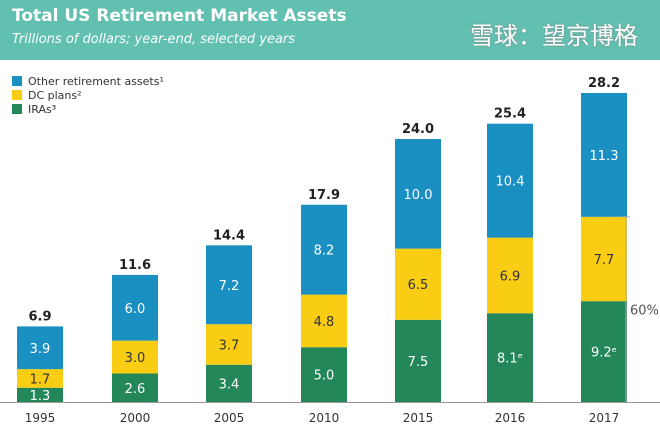 The width and height of the screenshot is (660, 434). Describe the element at coordinates (229, 418) in the screenshot. I see `x-tick-label: 2005` at that location.